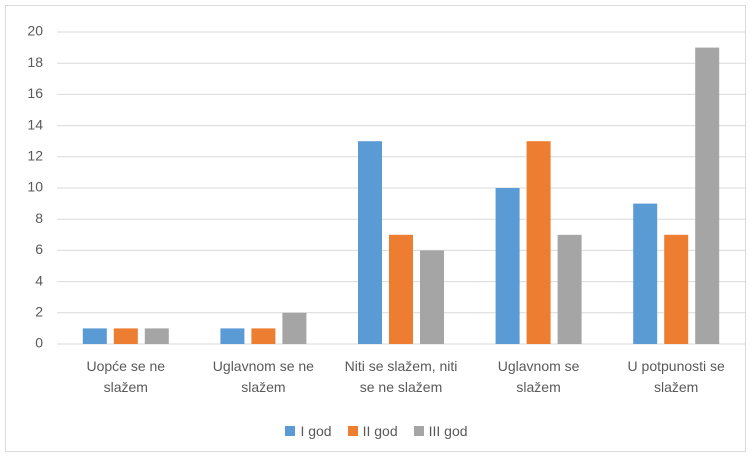 Image resolution: width=753 pixels, height=457 pixels. I want to click on y-tick-label: 14, so click(35, 124).